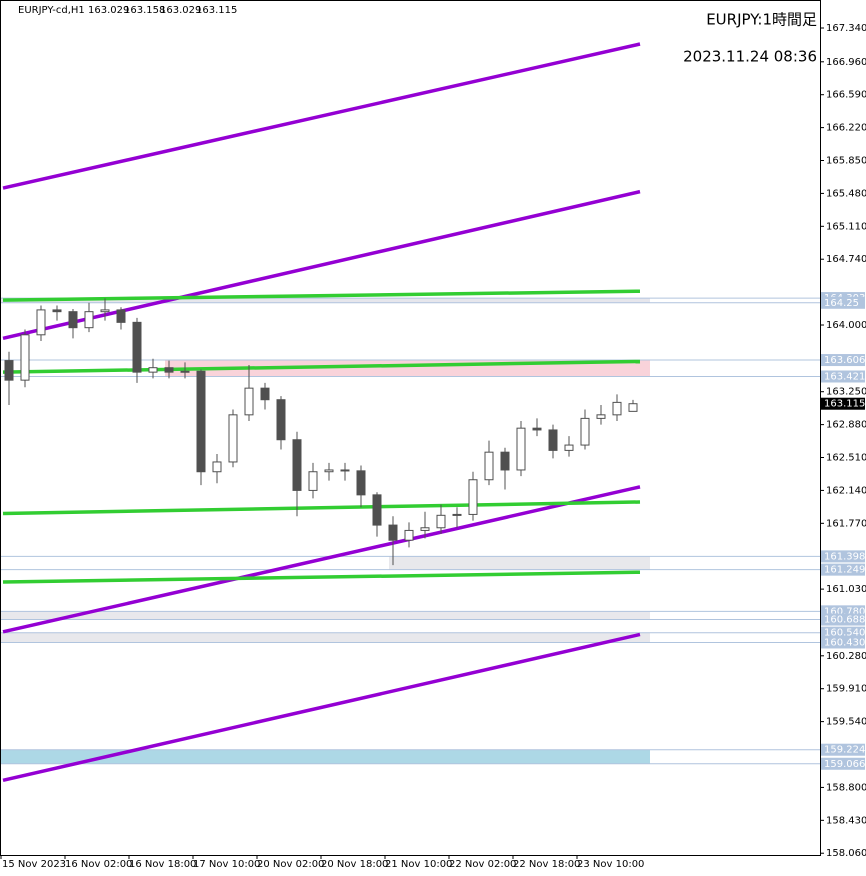 The width and height of the screenshot is (866, 876). What do you see at coordinates (846, 128) in the screenshot?
I see `y-tick-label: 166.220` at bounding box center [846, 128].